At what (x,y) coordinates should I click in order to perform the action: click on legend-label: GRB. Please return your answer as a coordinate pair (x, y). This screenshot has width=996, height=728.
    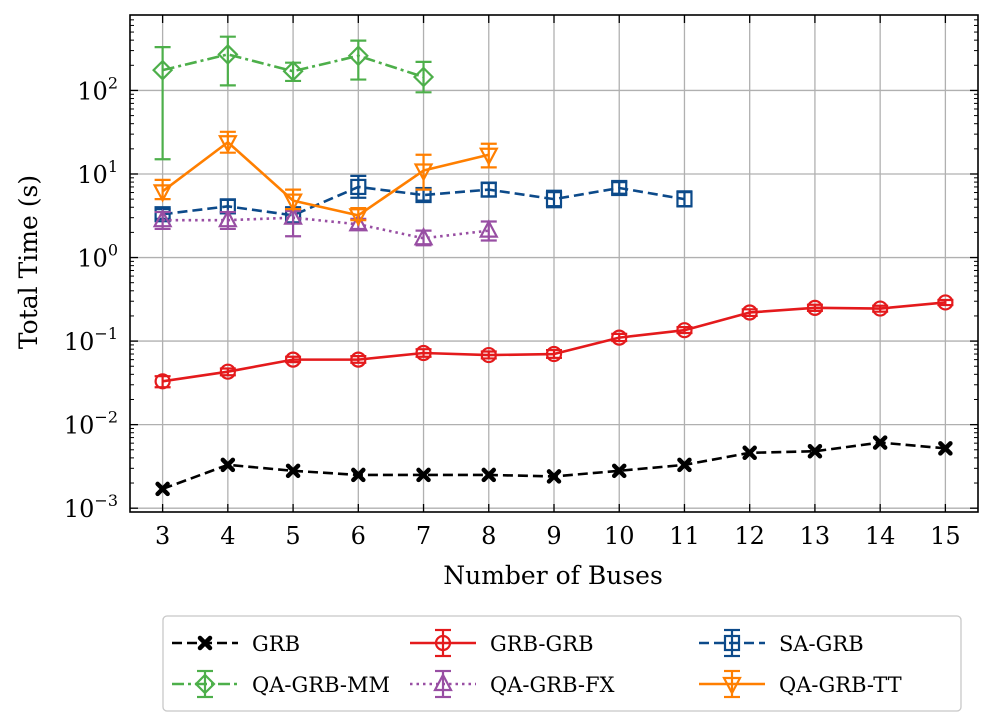
    Looking at the image, I should click on (276, 644).